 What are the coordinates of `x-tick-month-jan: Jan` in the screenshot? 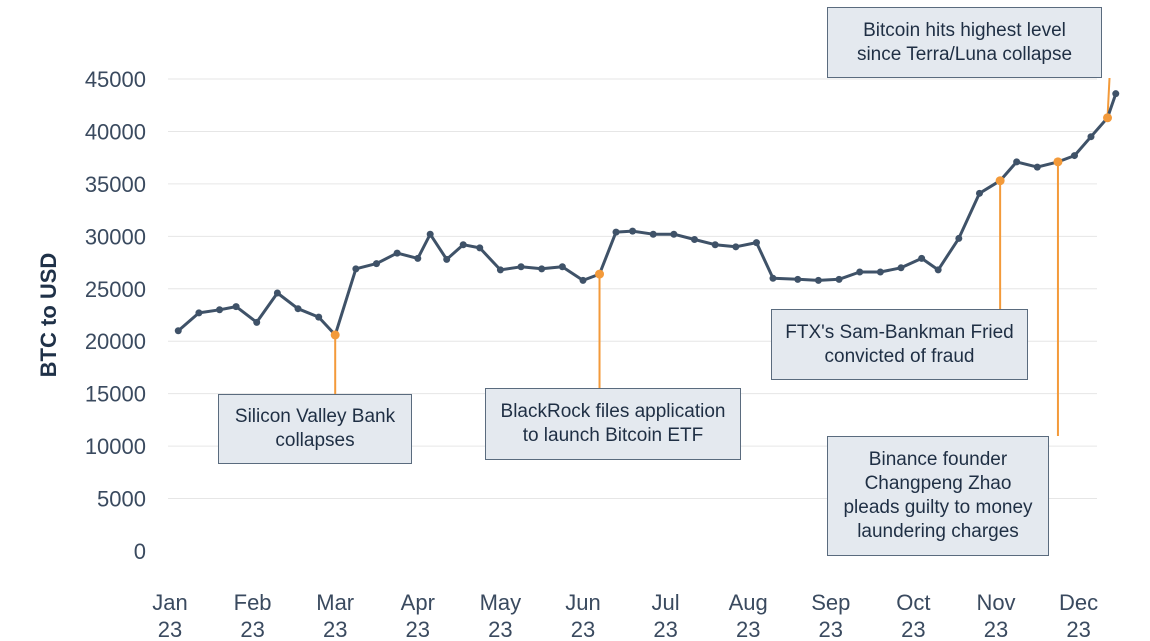 It's located at (169, 602).